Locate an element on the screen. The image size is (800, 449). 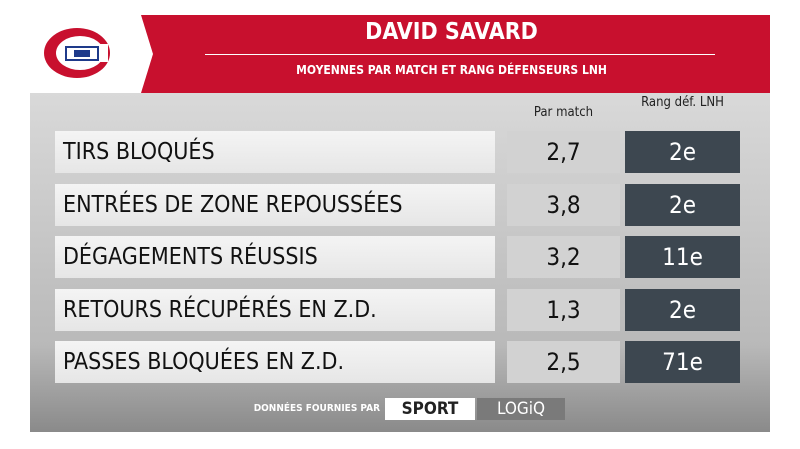
rank: 71e is located at coordinates (682, 362).